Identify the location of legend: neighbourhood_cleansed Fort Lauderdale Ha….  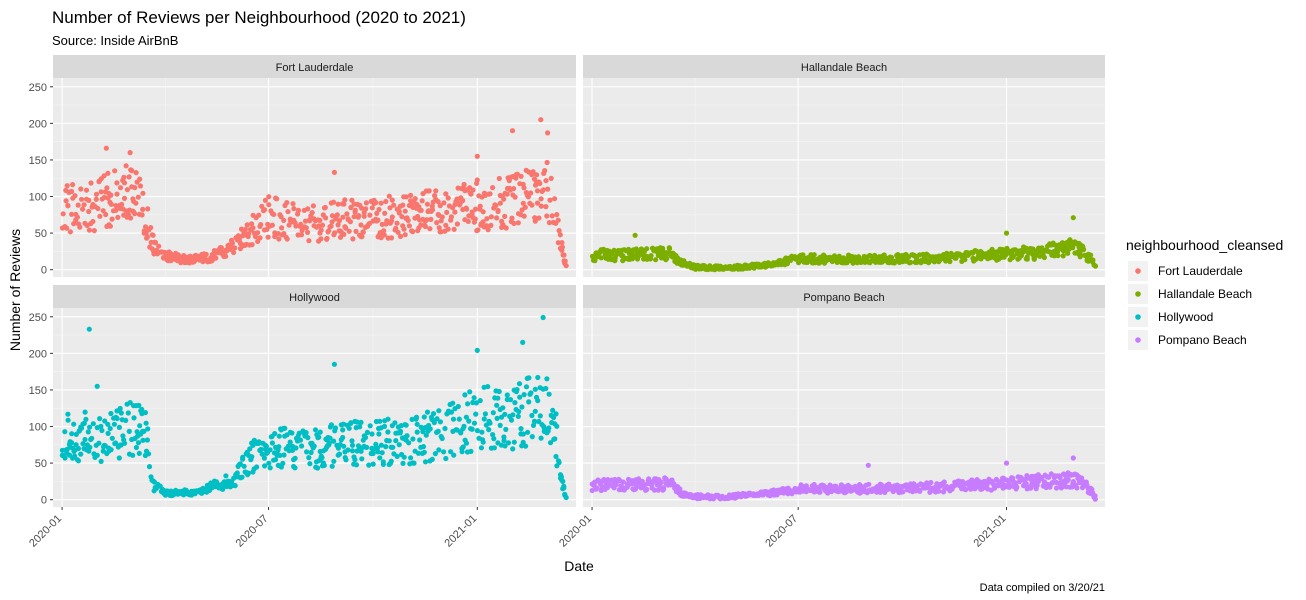
(1204, 293).